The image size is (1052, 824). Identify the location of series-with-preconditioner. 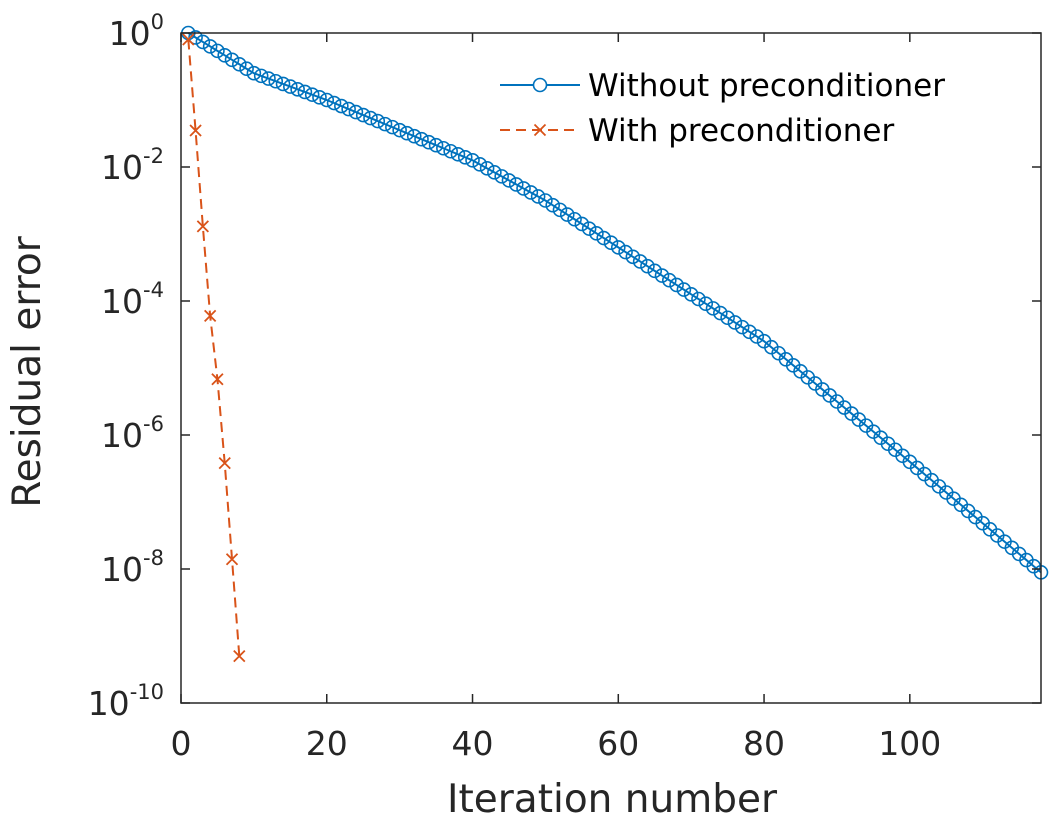
(214, 348).